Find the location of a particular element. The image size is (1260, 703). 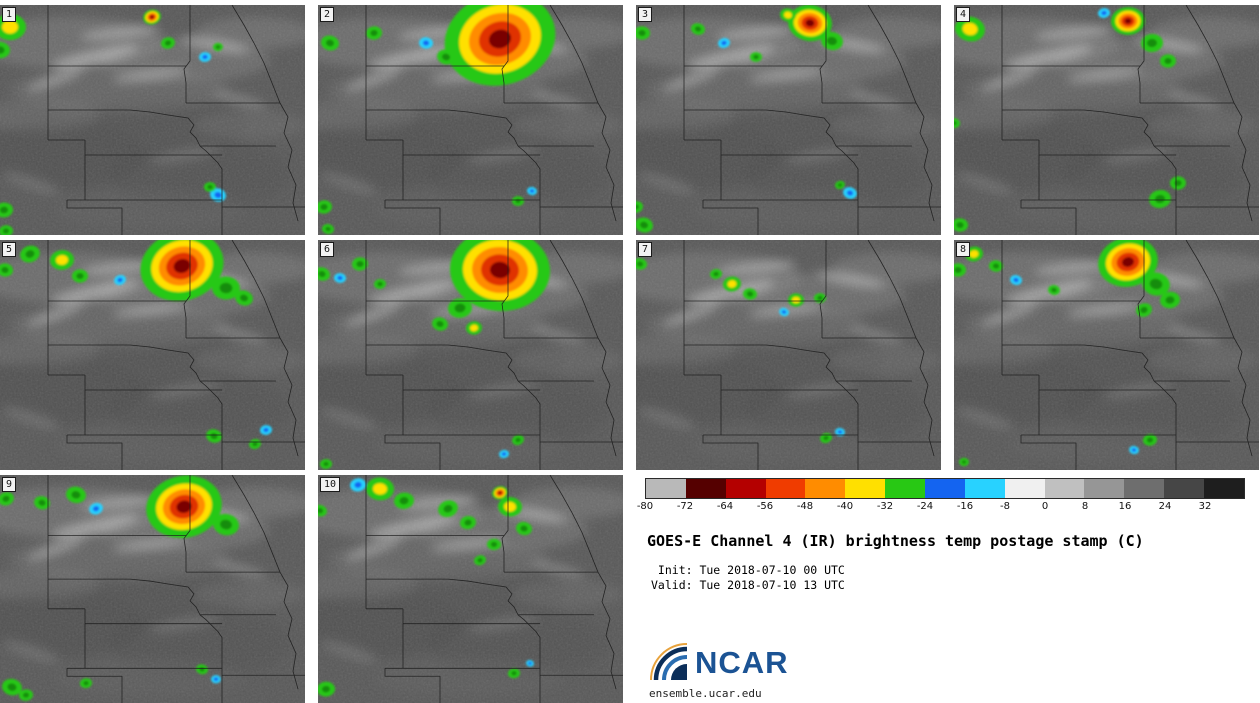

colorbar-tick-labels: -80 -72 -64 -56 -48 -40 -32 -24 -16 -8 0 8 16 24 32 is located at coordinates (941, 508).